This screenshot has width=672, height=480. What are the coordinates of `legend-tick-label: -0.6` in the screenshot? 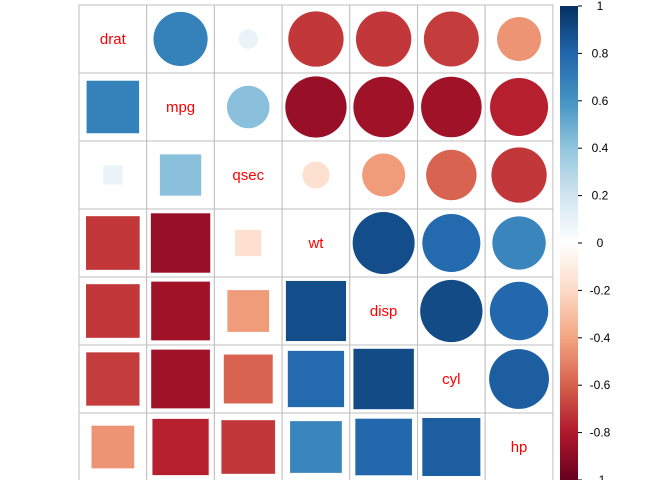 It's located at (600, 385).